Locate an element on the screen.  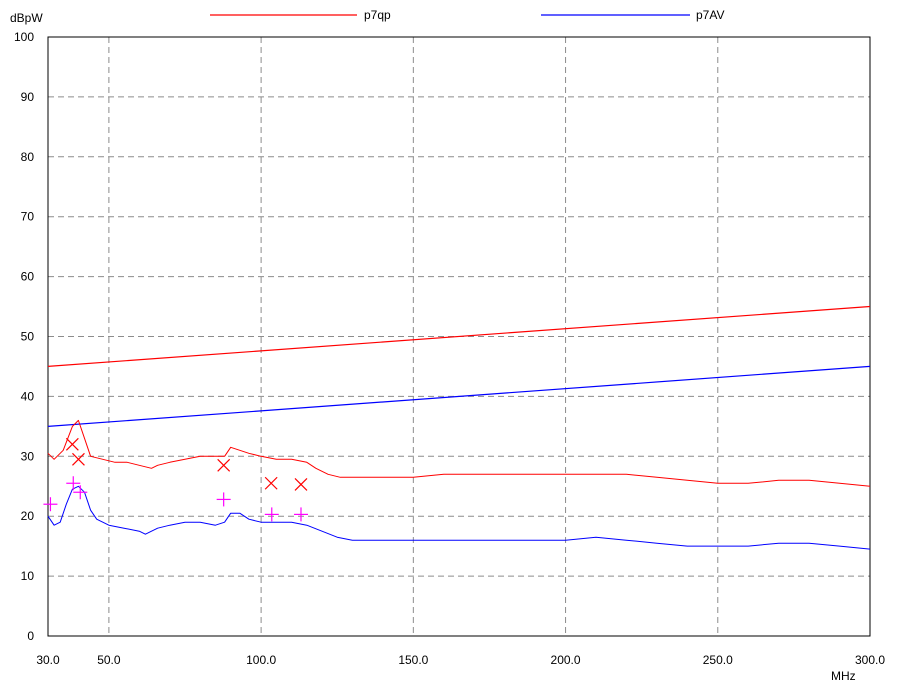
legend: p7qp p7AV is located at coordinates (467, 15).